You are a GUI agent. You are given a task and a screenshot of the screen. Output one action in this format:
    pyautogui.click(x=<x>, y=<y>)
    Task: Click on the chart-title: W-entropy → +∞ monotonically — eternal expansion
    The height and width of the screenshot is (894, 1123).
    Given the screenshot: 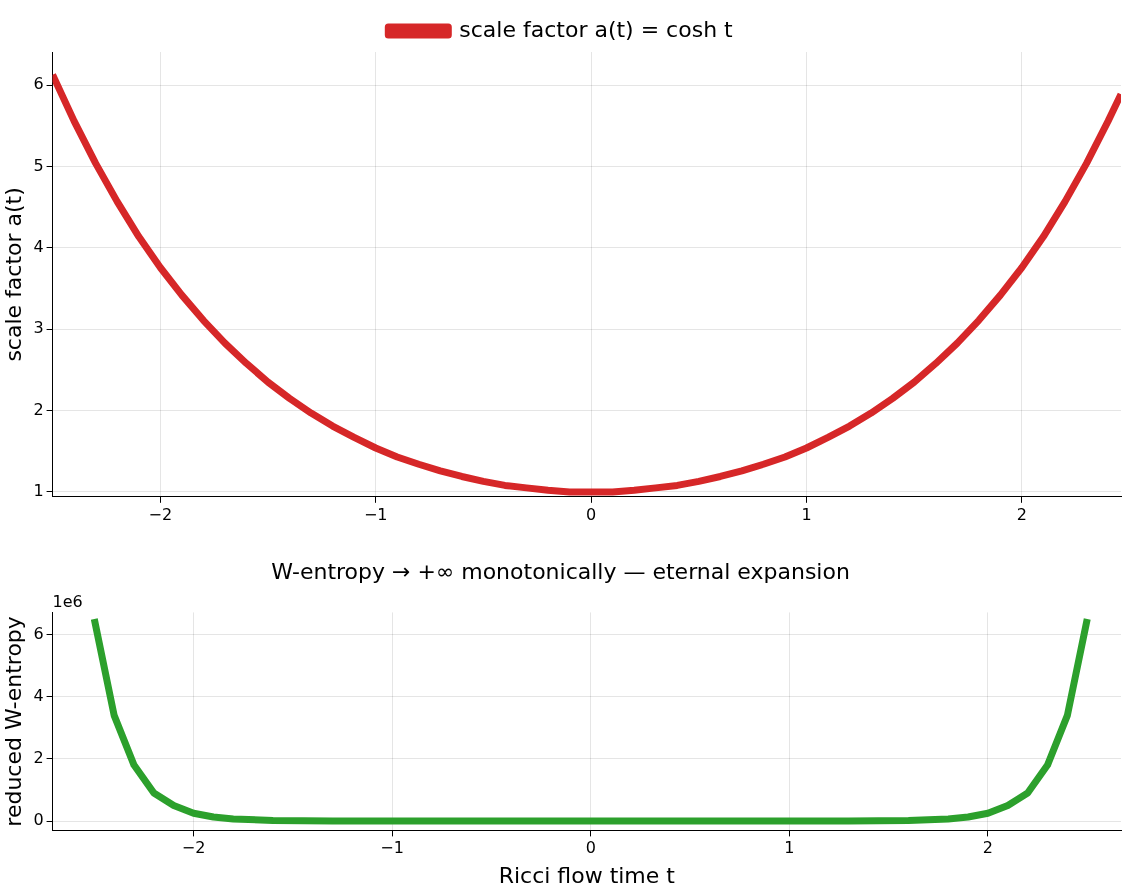 What is the action you would take?
    pyautogui.click(x=560, y=571)
    